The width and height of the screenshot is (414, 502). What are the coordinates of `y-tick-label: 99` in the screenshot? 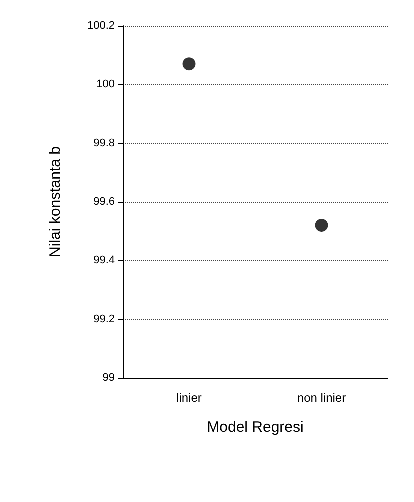 It's located at (108, 378).